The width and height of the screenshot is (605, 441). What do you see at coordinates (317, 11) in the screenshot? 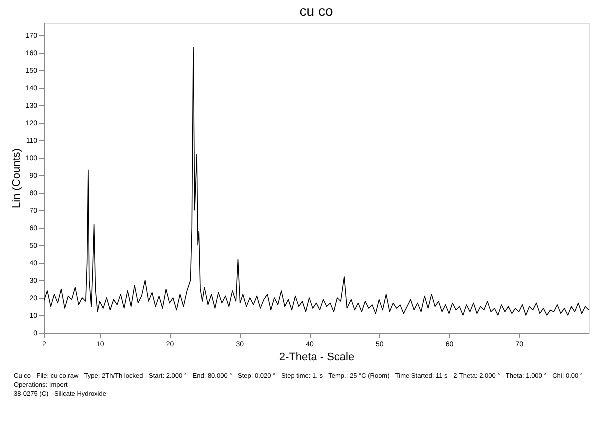
I see `chart-title: cu co` at bounding box center [317, 11].